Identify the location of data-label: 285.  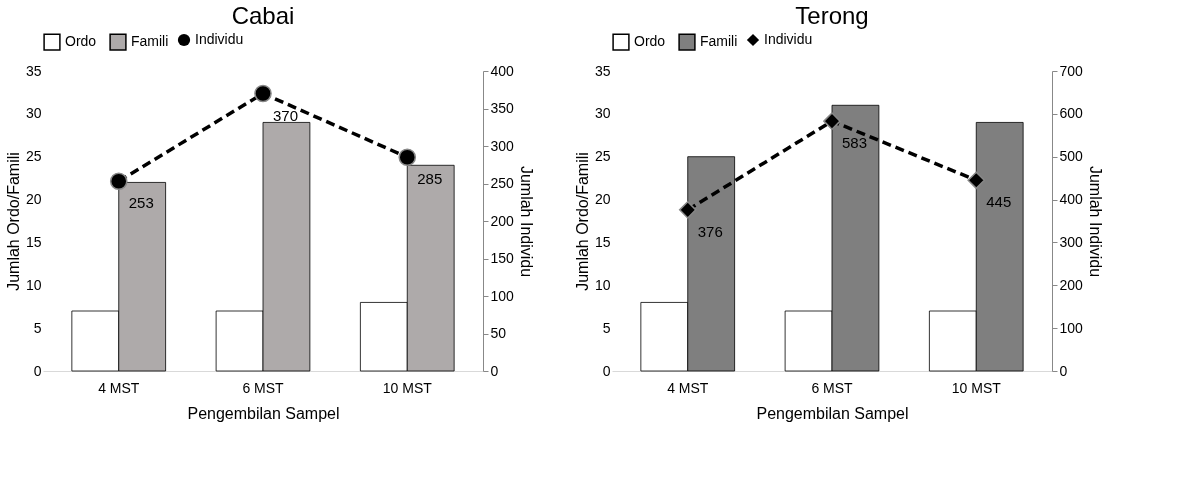
(430, 179).